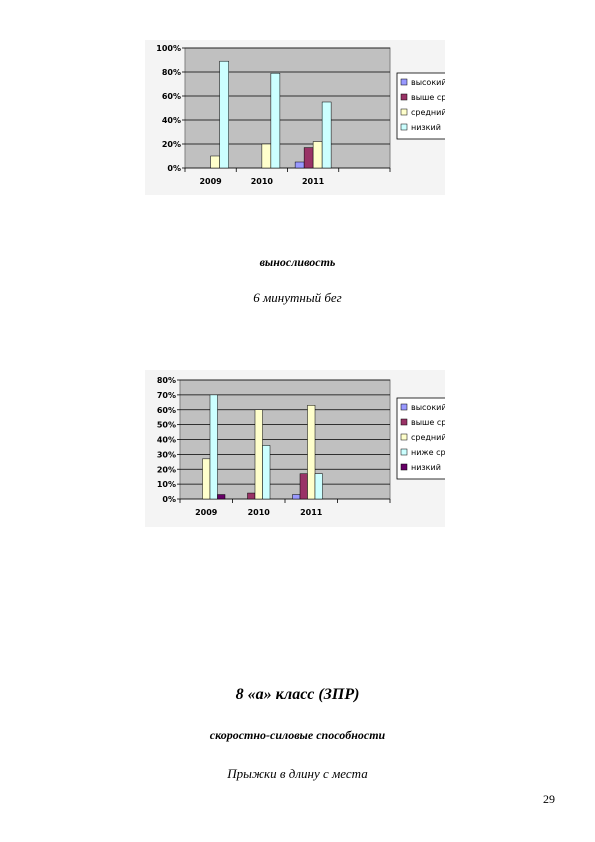 This screenshot has width=595, height=842. What do you see at coordinates (166, 454) in the screenshot?
I see `chart-2-ytick-label: 30%` at bounding box center [166, 454].